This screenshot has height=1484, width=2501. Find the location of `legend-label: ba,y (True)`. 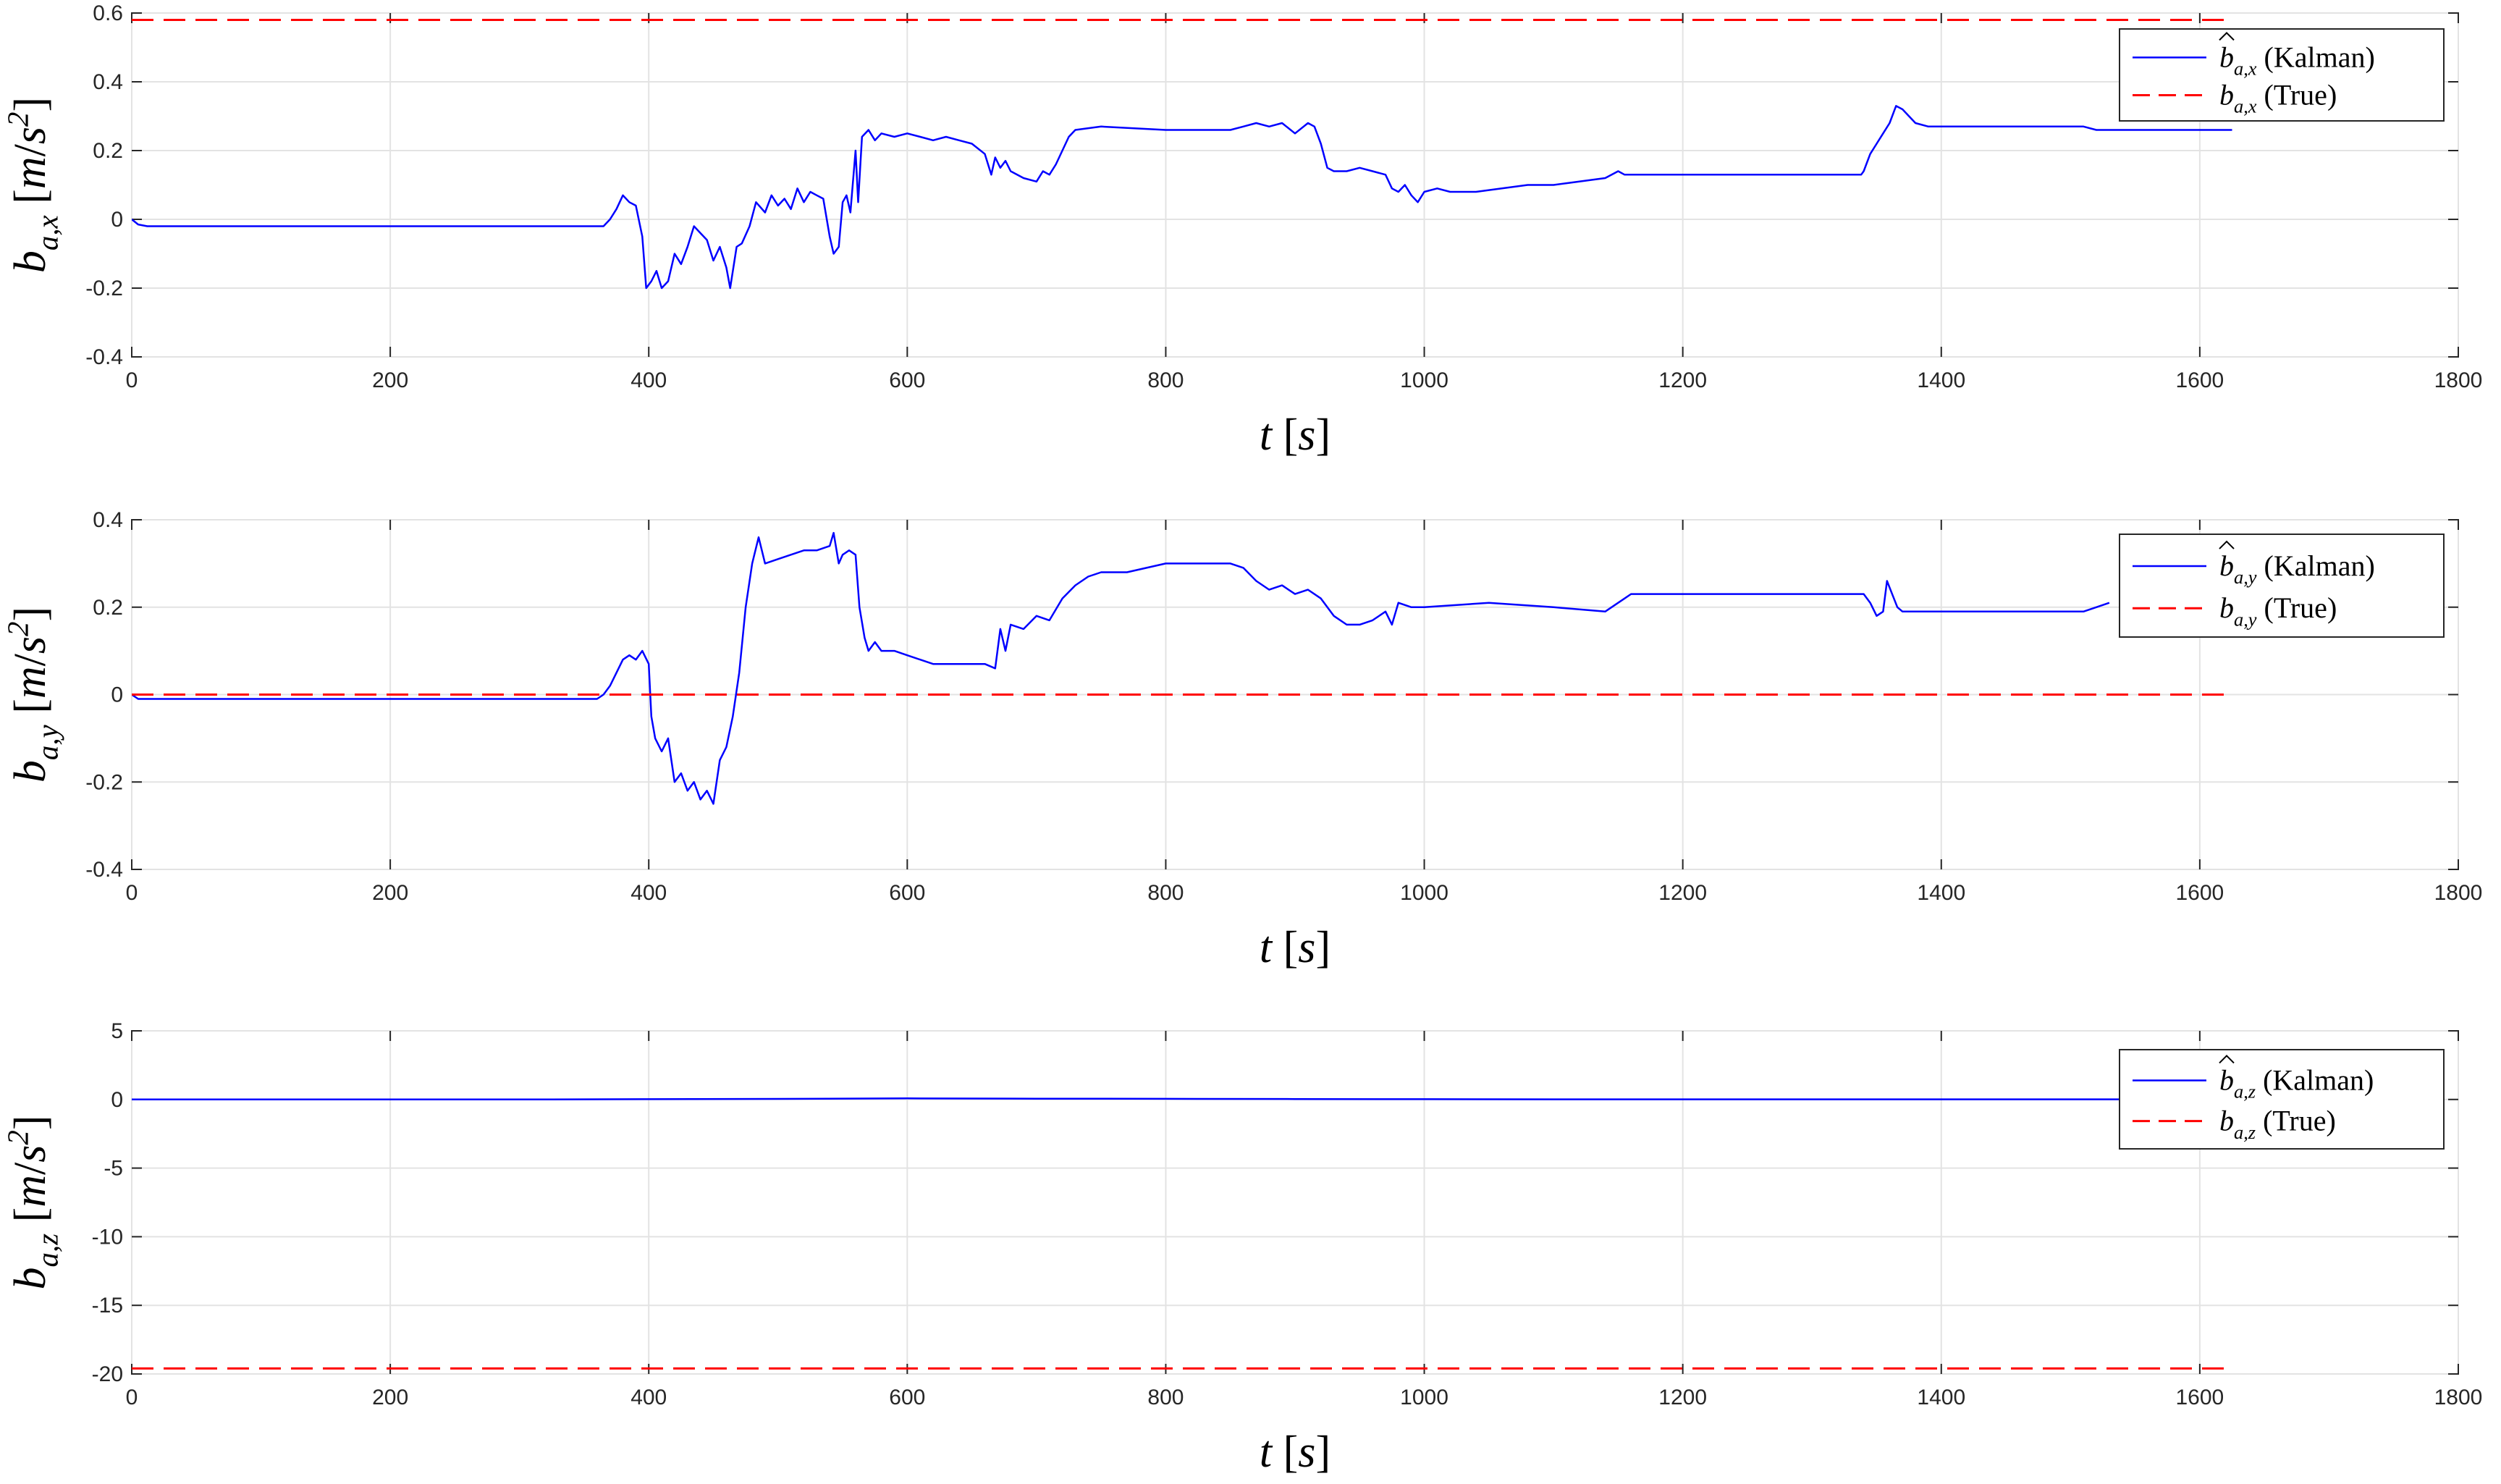

legend-label: ba,y (True) is located at coordinates (2278, 610).